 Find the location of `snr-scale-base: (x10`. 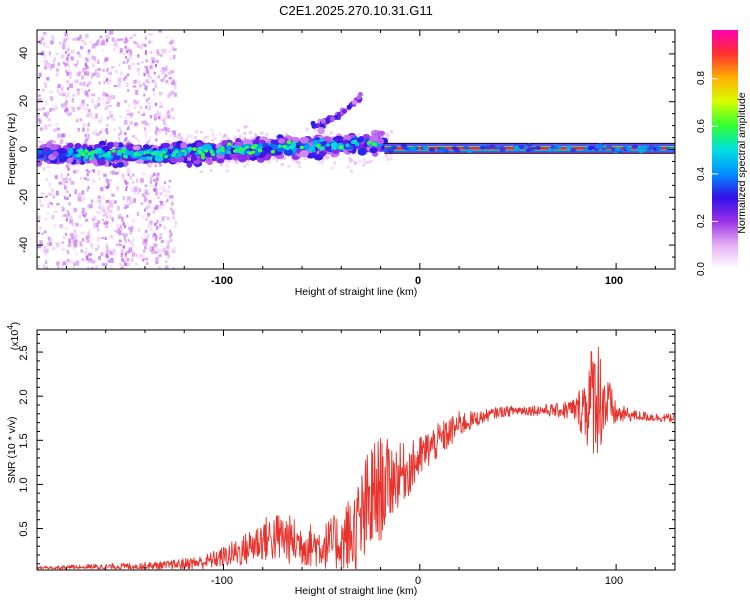

snr-scale-base: (x10 is located at coordinates (15, 340).